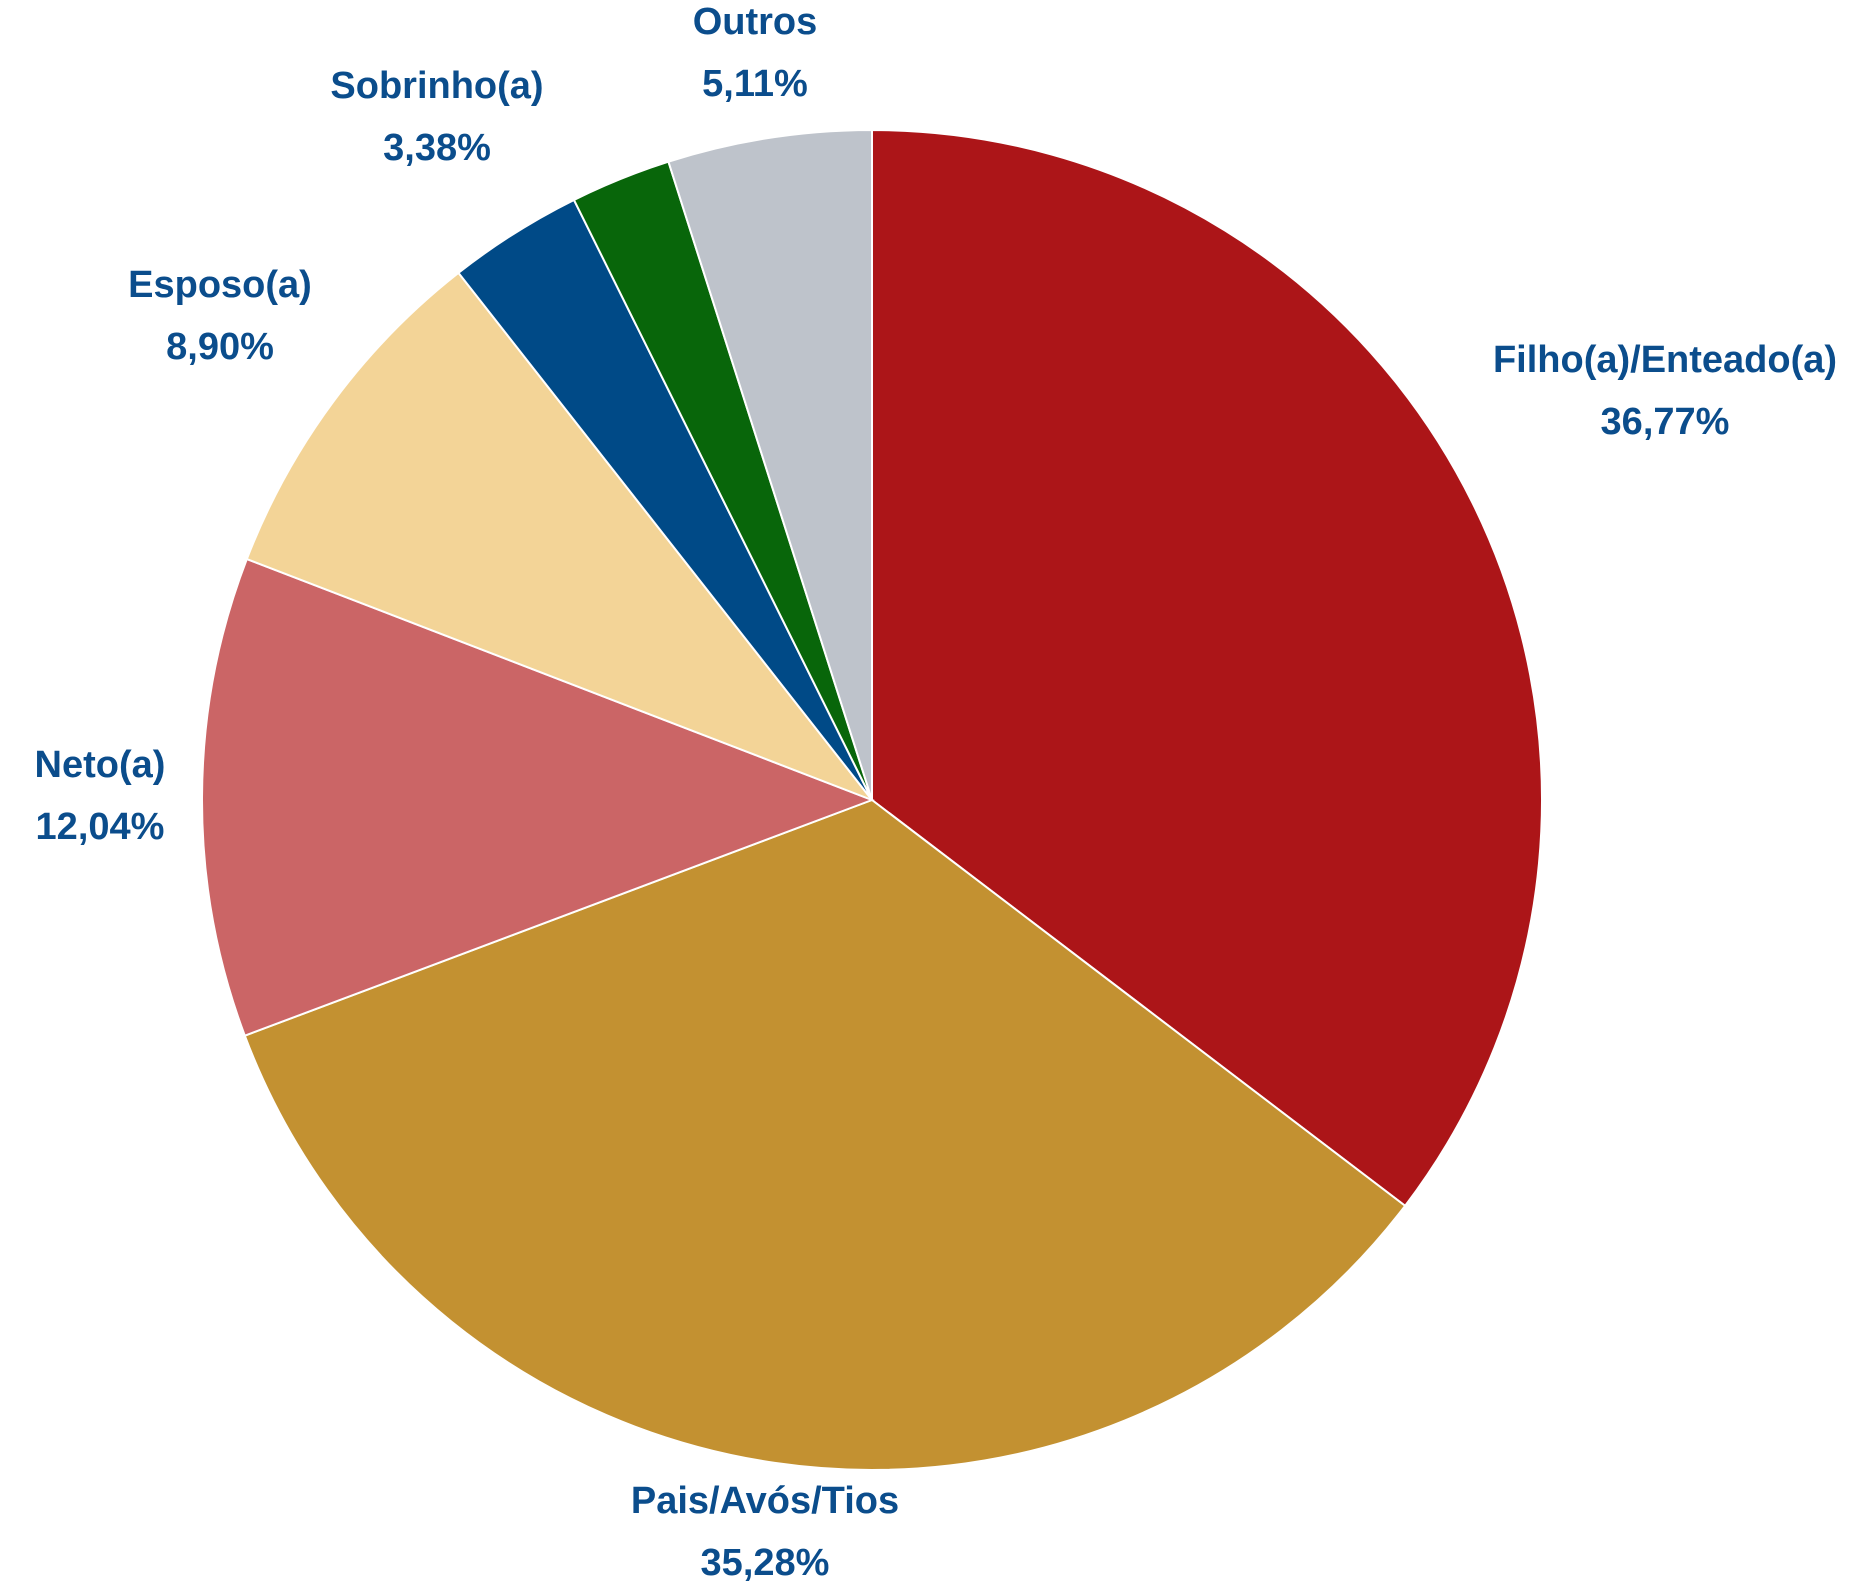  What do you see at coordinates (220, 316) in the screenshot?
I see `slice-label-esposo-a: Esposo(a) 8,90%` at bounding box center [220, 316].